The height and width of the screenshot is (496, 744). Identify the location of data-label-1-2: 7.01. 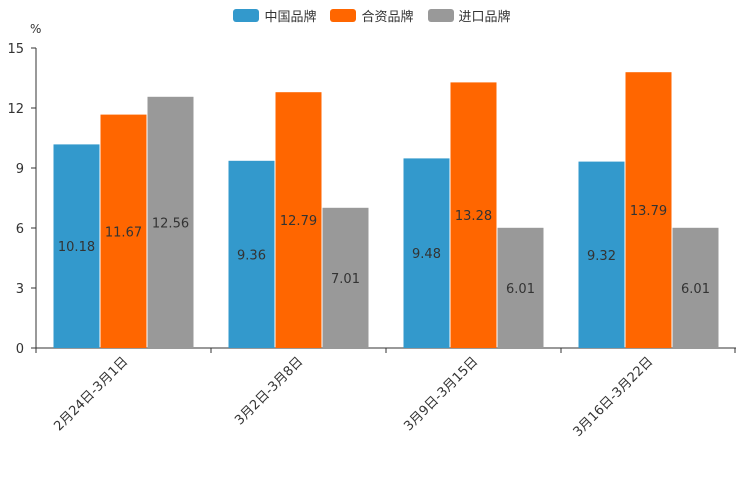
(345, 279).